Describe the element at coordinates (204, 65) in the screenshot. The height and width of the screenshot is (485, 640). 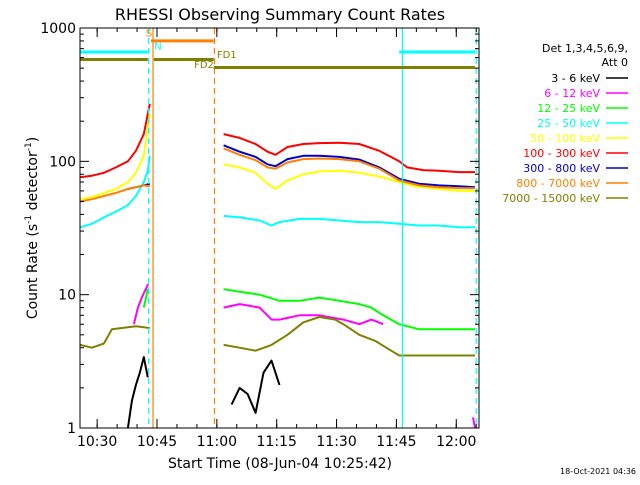
I see `flag-label-fd2-3: FD2` at that location.